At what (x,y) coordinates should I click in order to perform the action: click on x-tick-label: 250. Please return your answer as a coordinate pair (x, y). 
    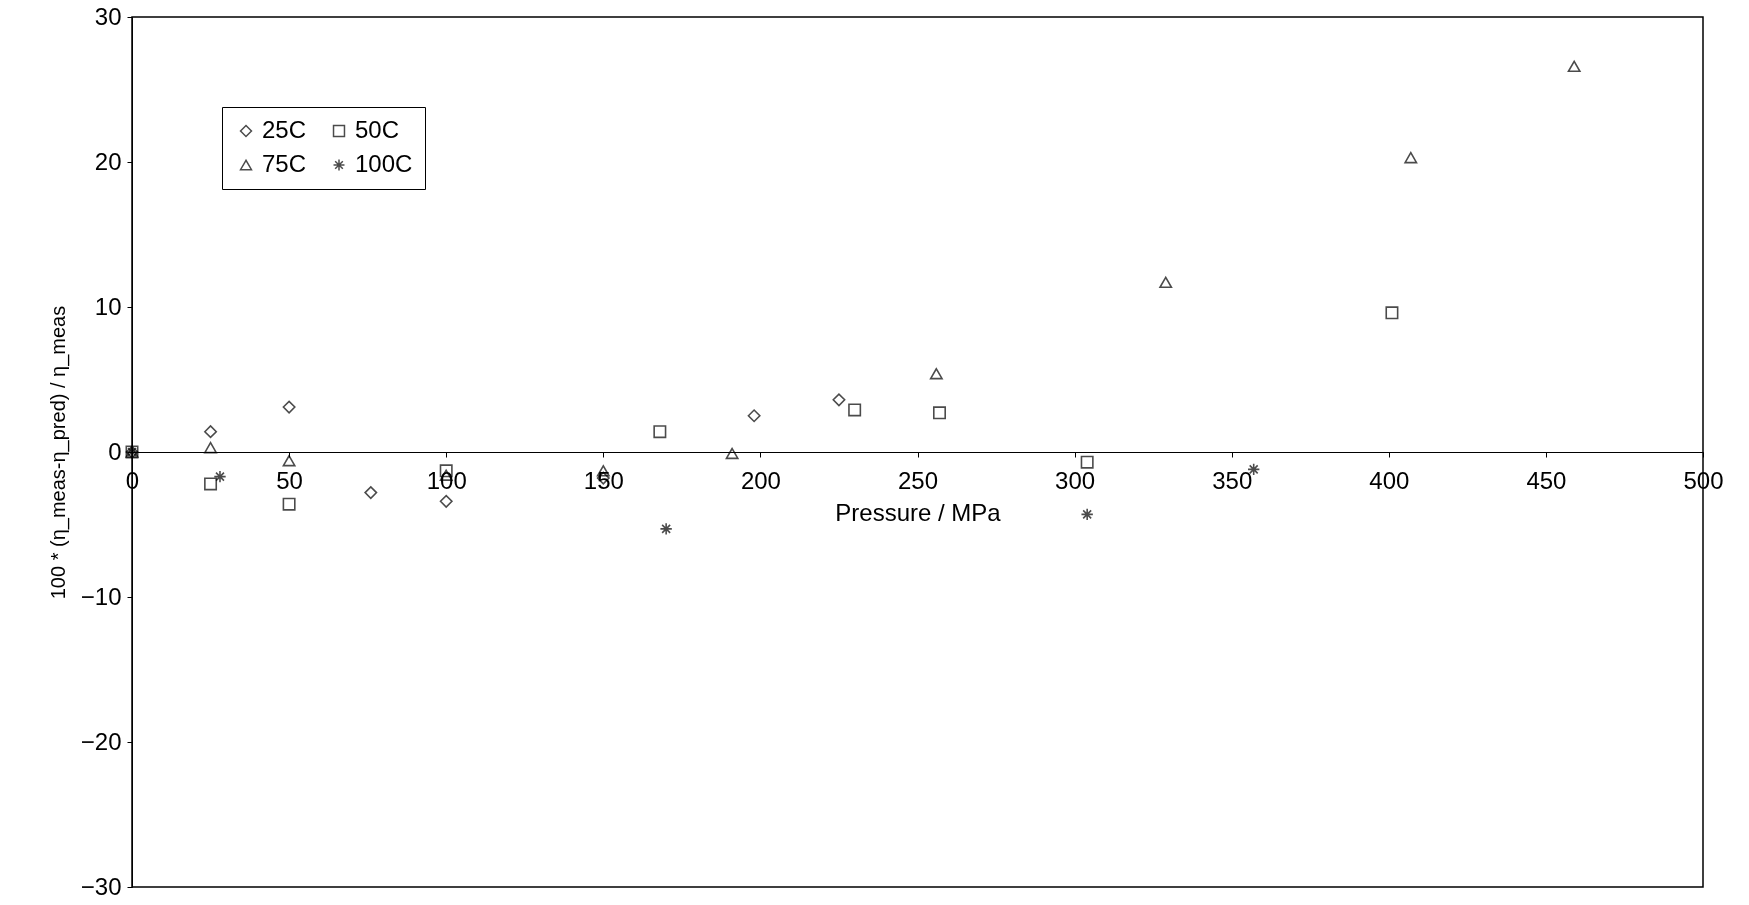
    Looking at the image, I should click on (918, 480).